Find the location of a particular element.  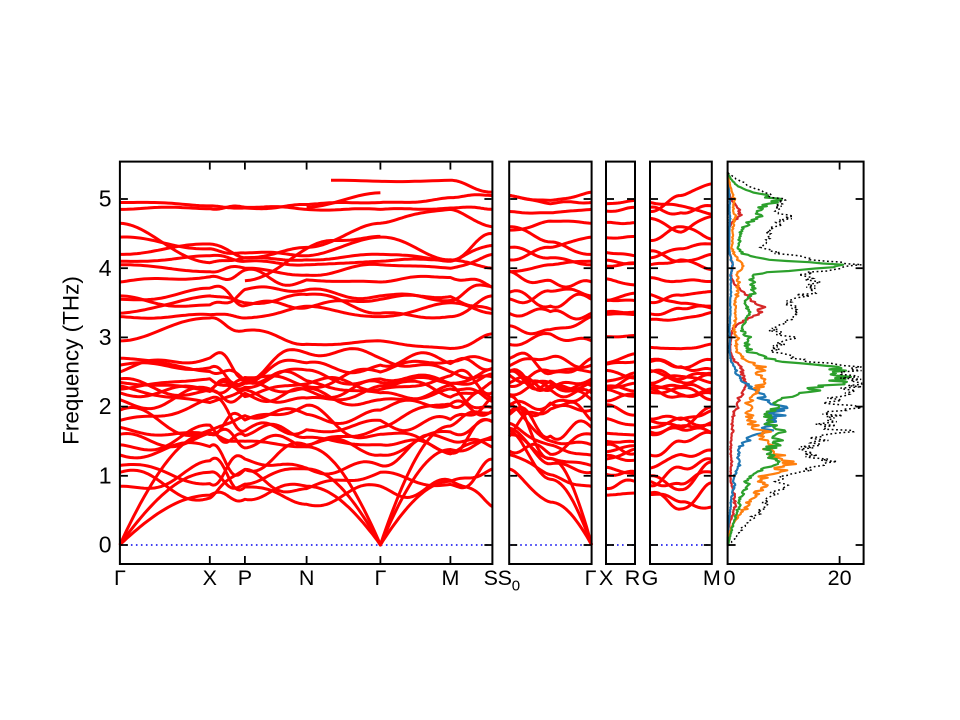

svg-text: N is located at coordinates (307, 578).